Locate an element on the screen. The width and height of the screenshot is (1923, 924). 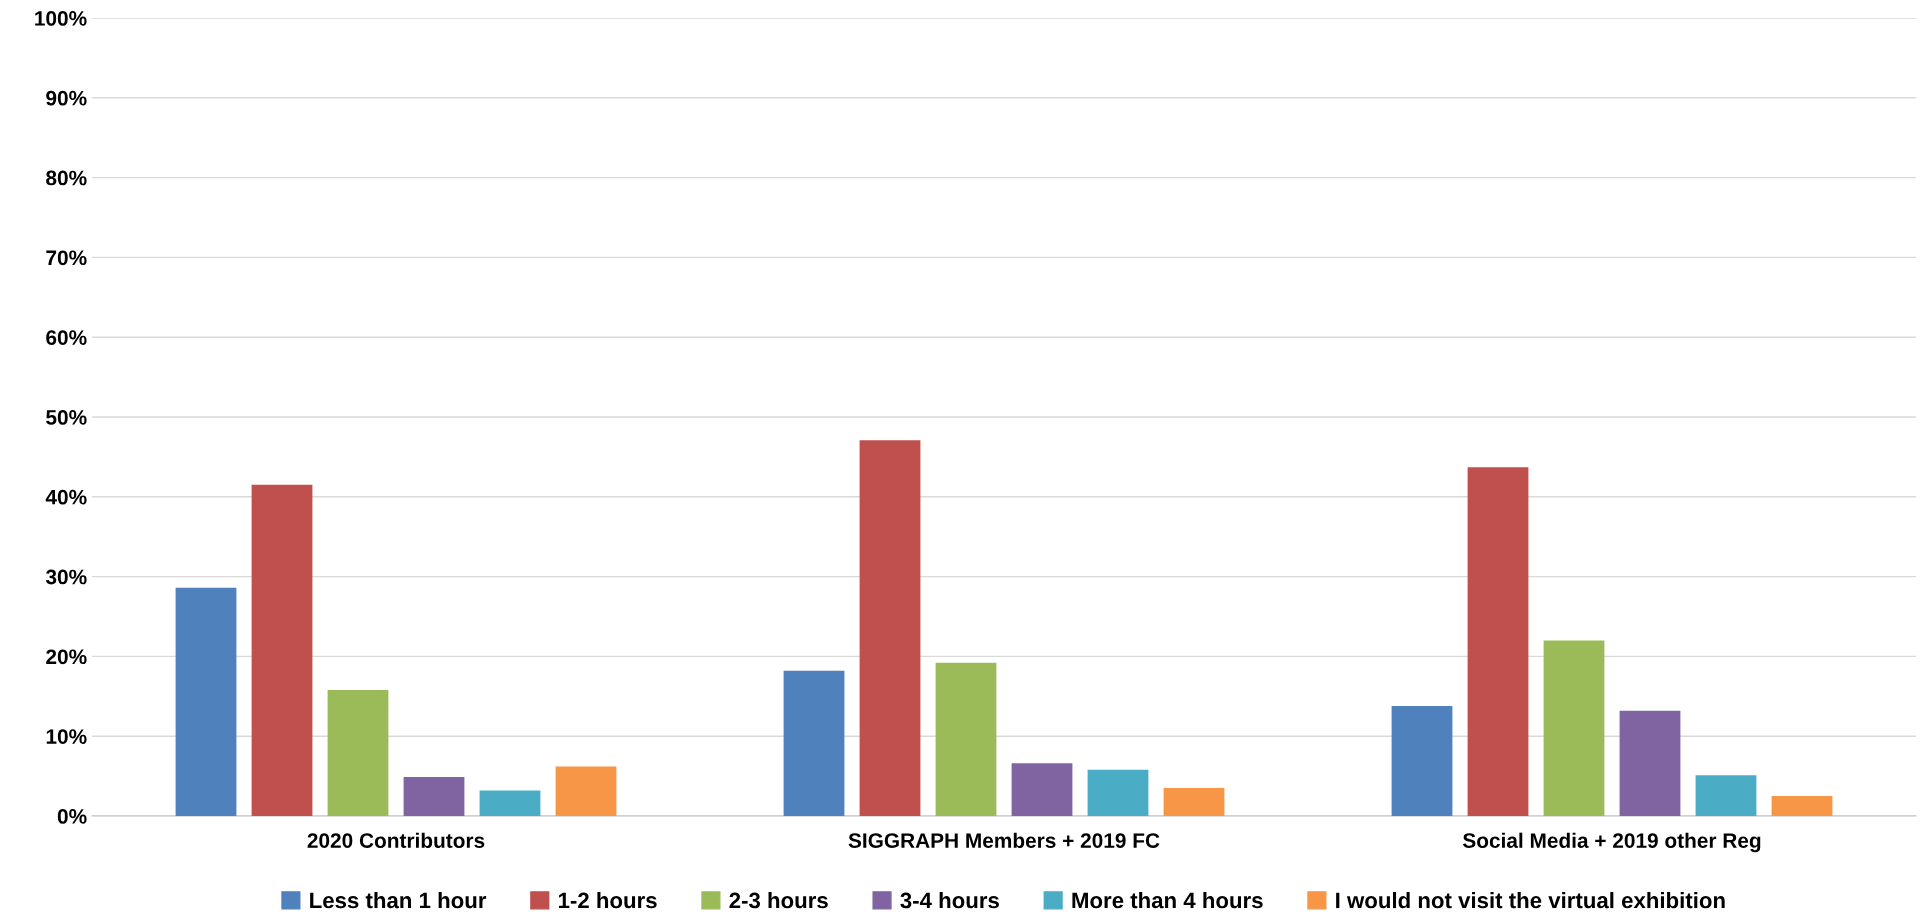
y-tick-label: 70% is located at coordinates (66, 258).